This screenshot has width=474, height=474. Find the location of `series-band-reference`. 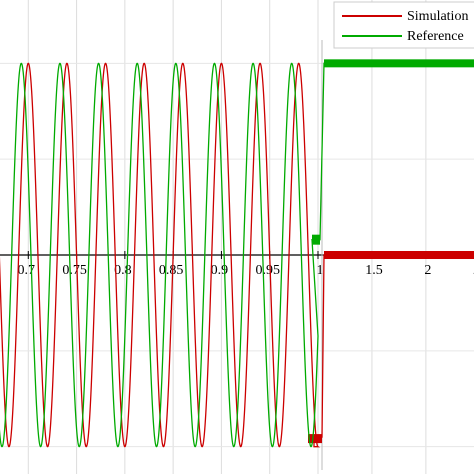

series-band-reference is located at coordinates (399, 63).